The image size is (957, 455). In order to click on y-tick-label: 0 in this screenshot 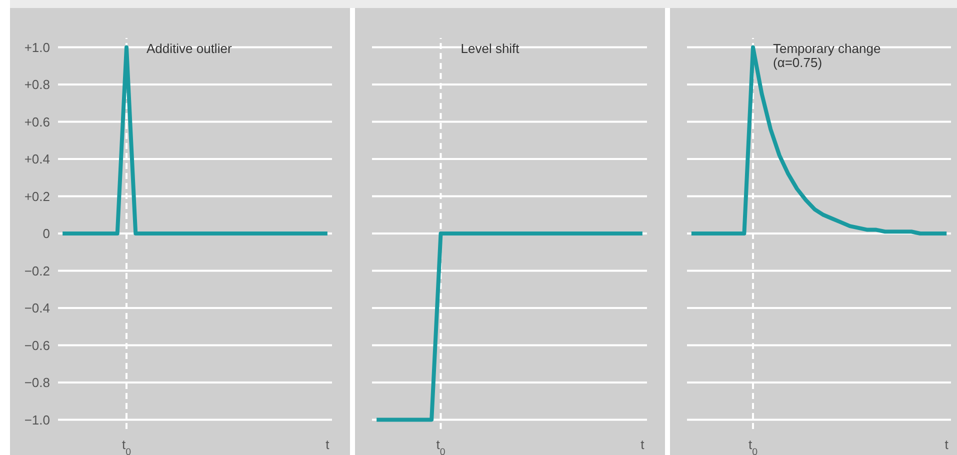, I will do `click(46, 234)`.